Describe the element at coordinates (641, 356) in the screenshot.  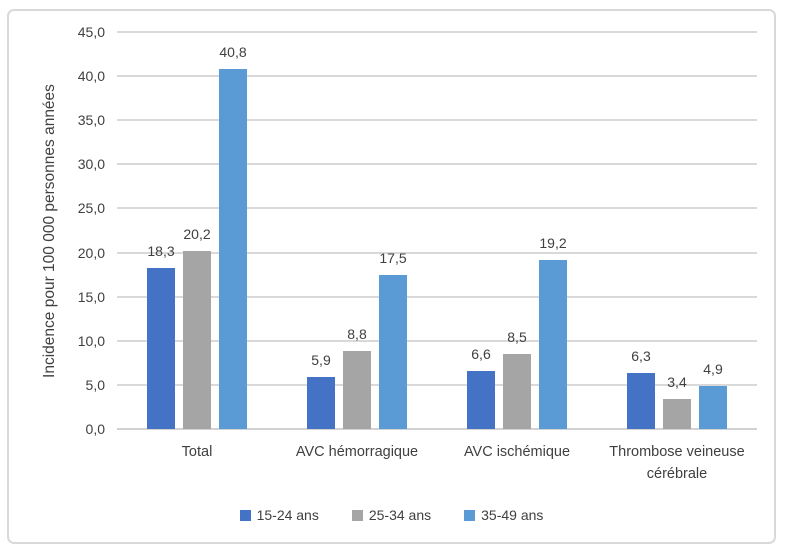
I see `bar-value-label: 6,3` at that location.